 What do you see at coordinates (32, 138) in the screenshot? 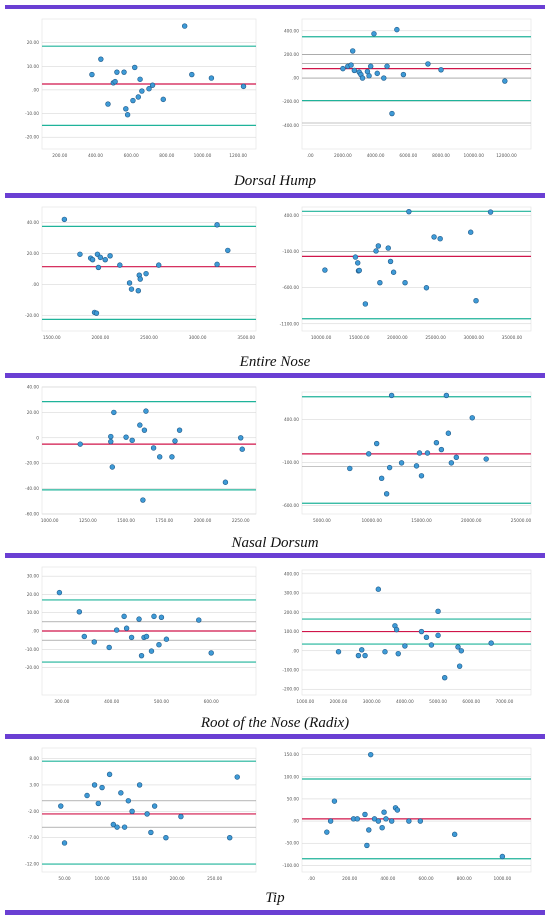
I see `y-tick-label: -20.00` at bounding box center [32, 138].